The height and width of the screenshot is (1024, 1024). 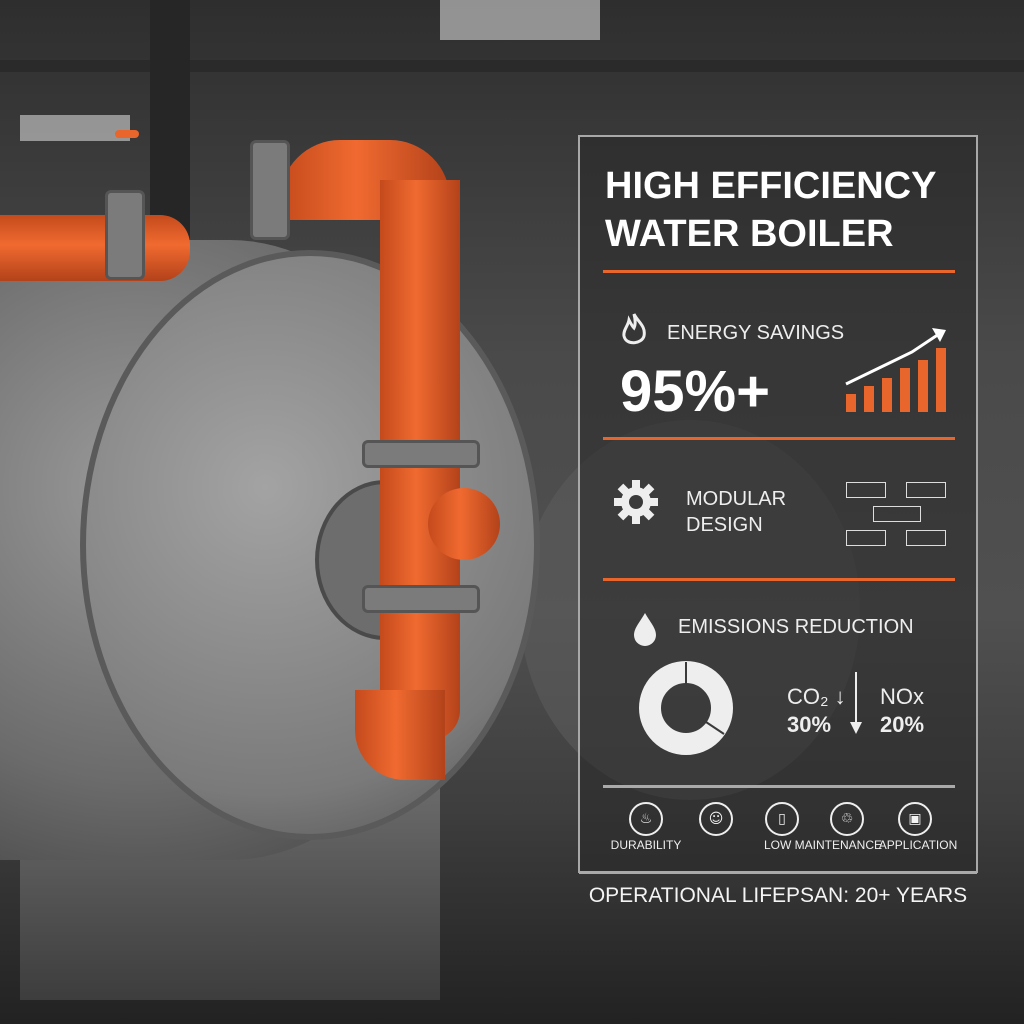 I want to click on document-icon: ▯, so click(x=782, y=819).